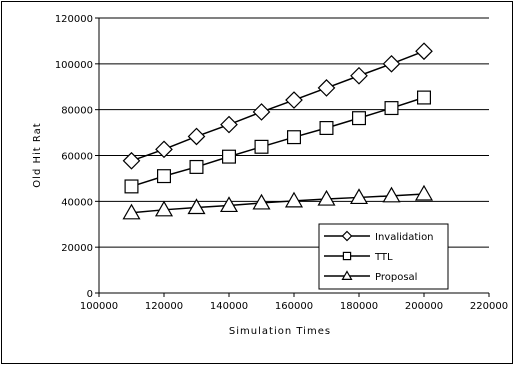  What do you see at coordinates (424, 306) in the screenshot?
I see `x-tick-label-5: 200000` at bounding box center [424, 306].